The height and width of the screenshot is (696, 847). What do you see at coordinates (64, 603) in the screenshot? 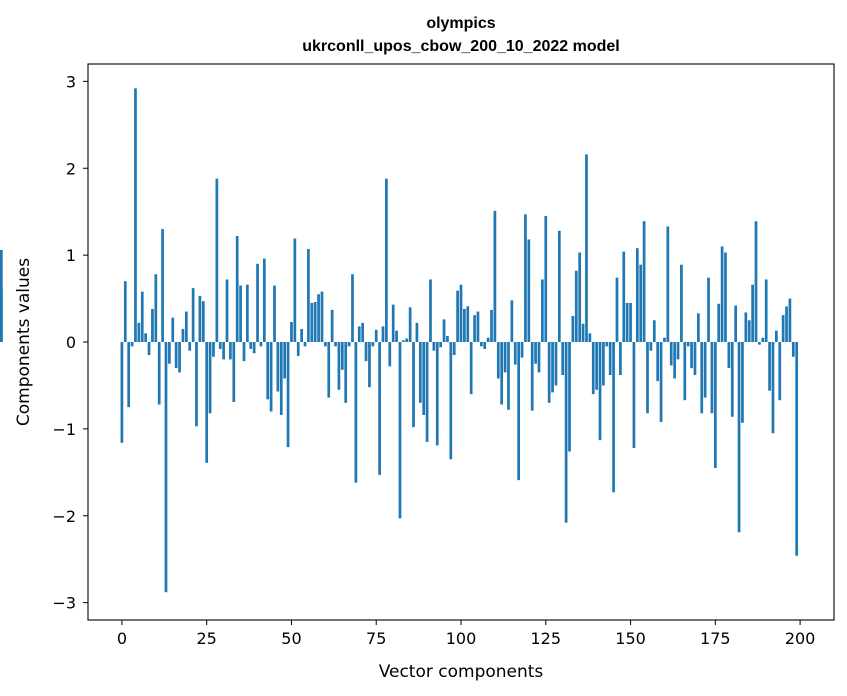
I see `y-tick-label: −3` at bounding box center [64, 603].